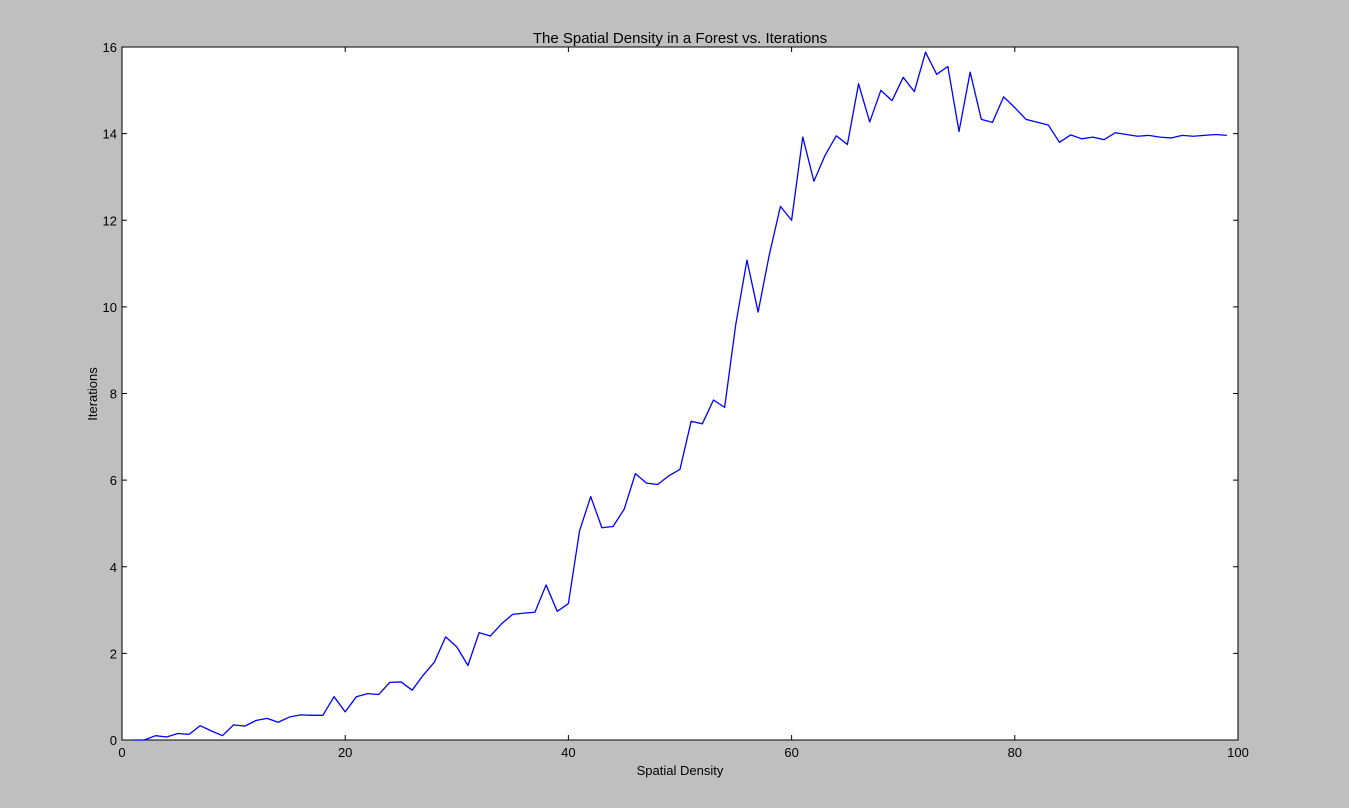 The image size is (1349, 808). I want to click on x-tick-label: 20, so click(345, 752).